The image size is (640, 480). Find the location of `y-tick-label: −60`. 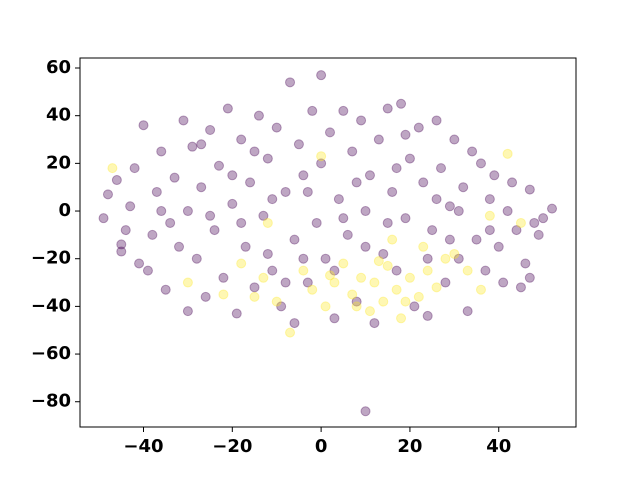

y-tick-label: −60 is located at coordinates (51, 353).